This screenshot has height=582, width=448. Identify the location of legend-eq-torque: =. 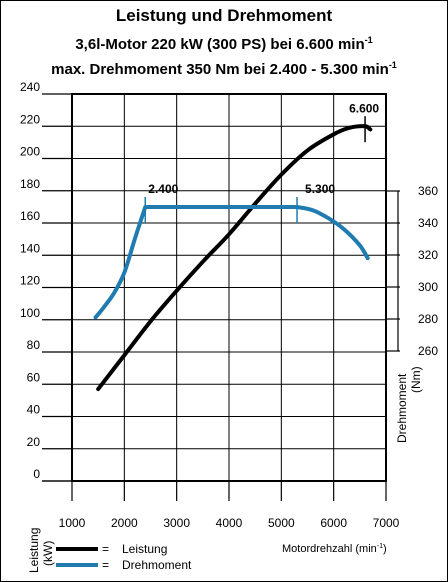
(105, 565).